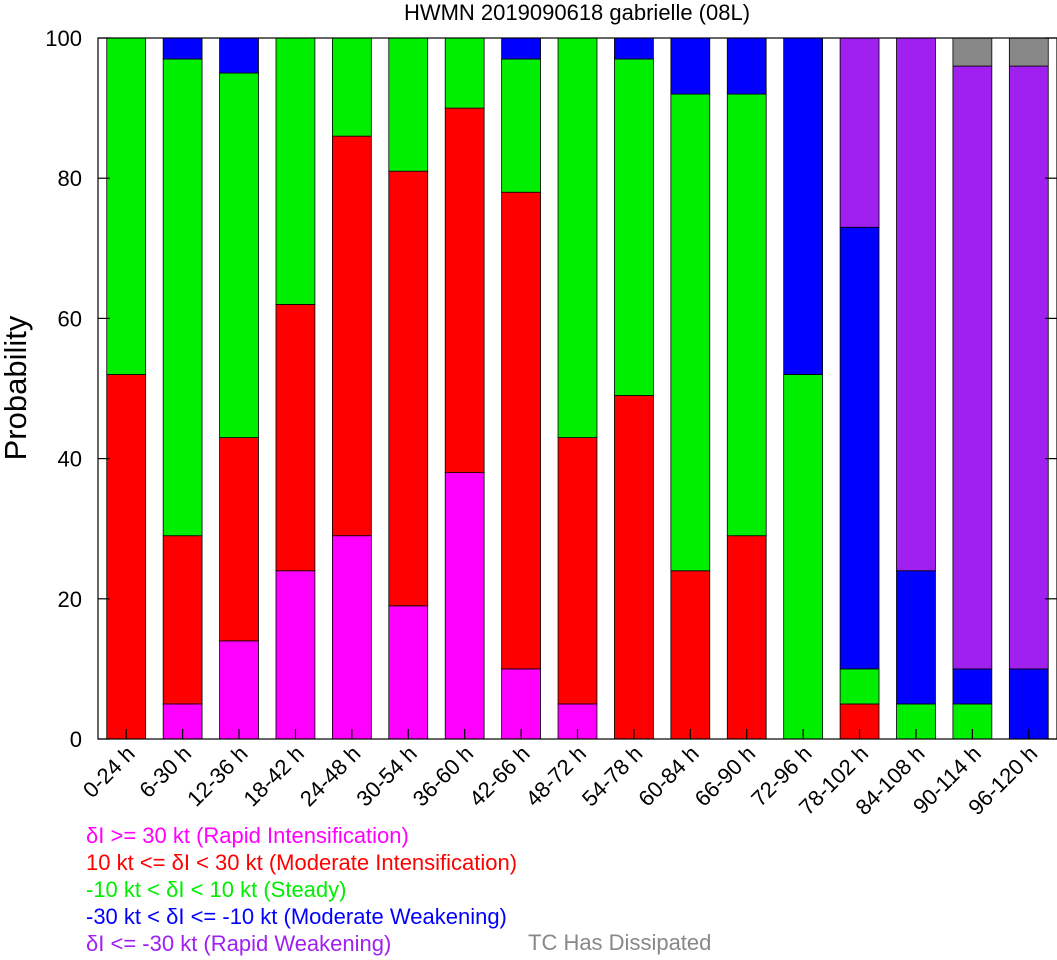  Describe the element at coordinates (330, 776) in the screenshot. I see `x-tick-label: 24-48 h` at that location.